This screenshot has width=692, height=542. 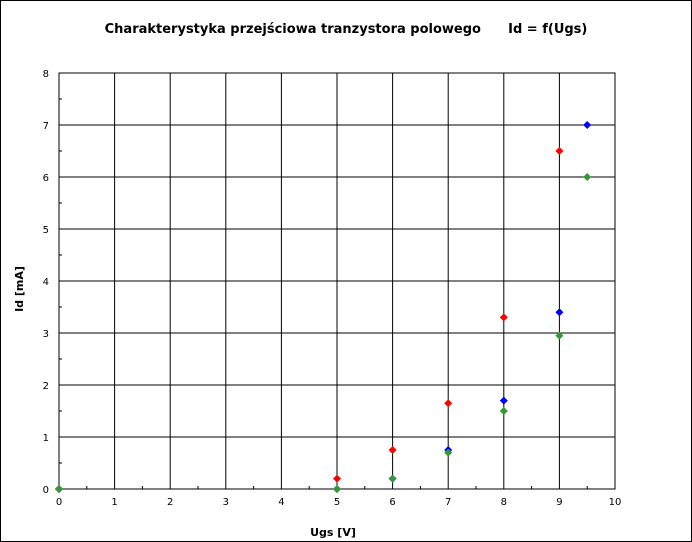 What do you see at coordinates (59, 502) in the screenshot?
I see `x-tick-label: 0` at bounding box center [59, 502].